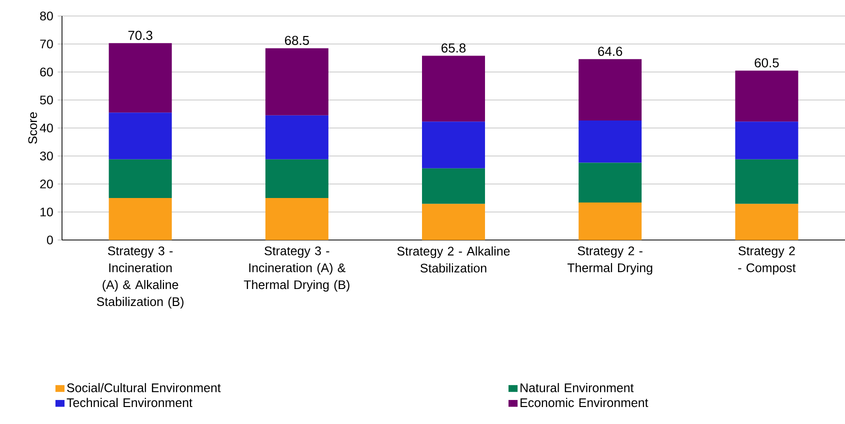  Describe the element at coordinates (46, 16) in the screenshot. I see `y-tick-label: 80` at that location.